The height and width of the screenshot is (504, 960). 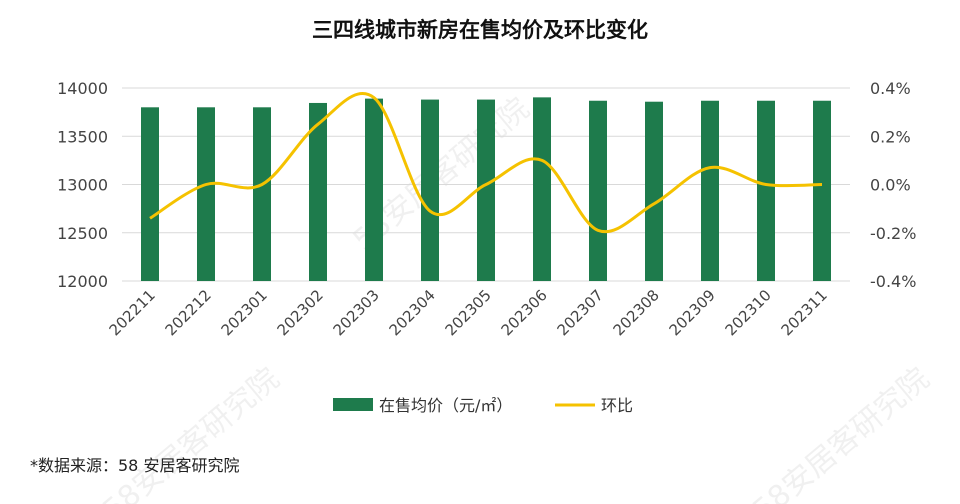 I want to click on left-tick-label: 13500, so click(x=82, y=136).